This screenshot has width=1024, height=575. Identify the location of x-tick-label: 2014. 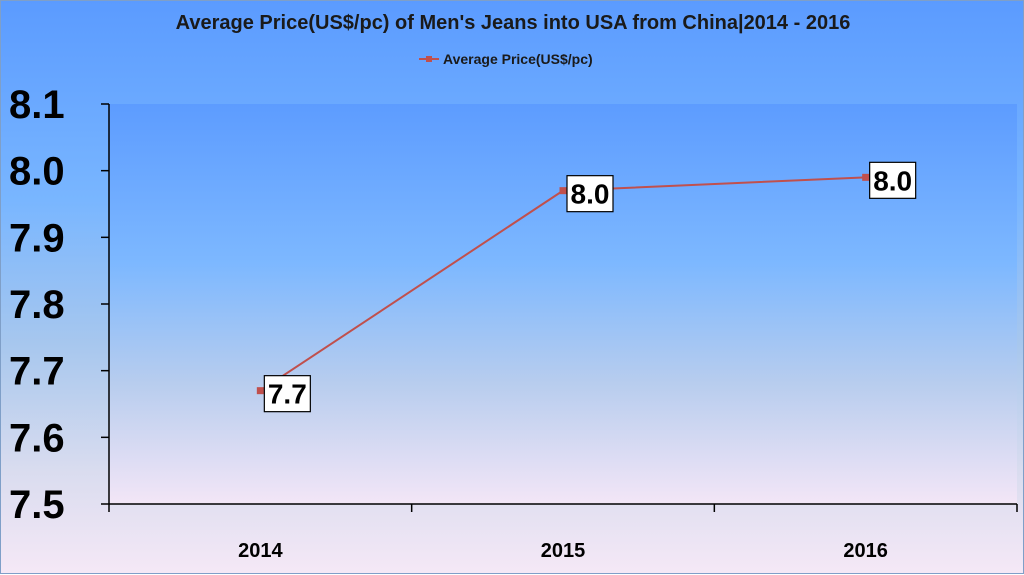
(260, 551).